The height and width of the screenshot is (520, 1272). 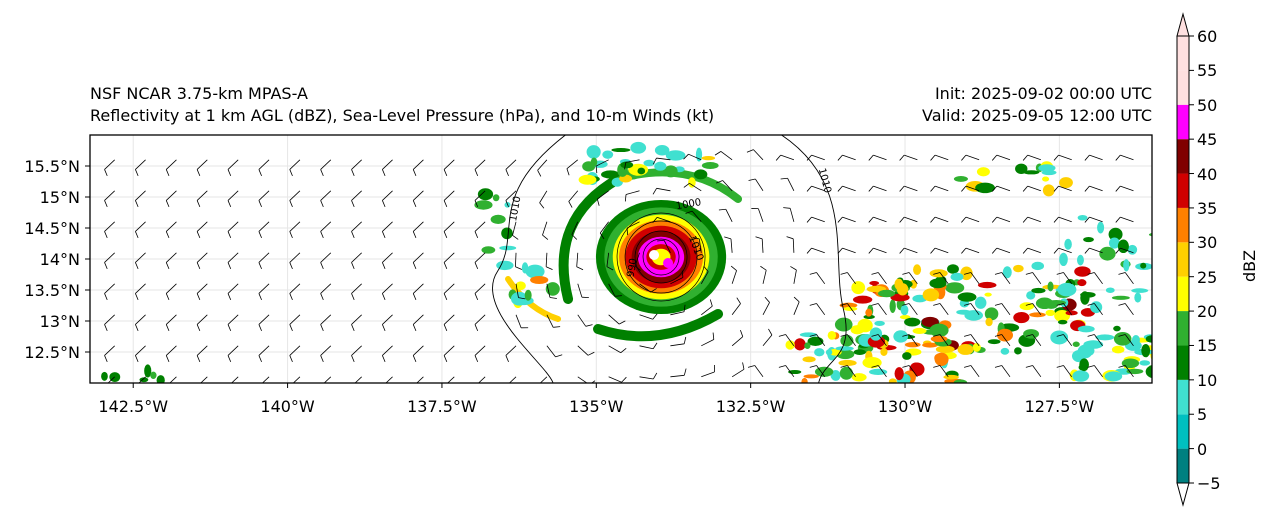 What do you see at coordinates (661, 257) in the screenshot?
I see `isobar-ring` at bounding box center [661, 257].